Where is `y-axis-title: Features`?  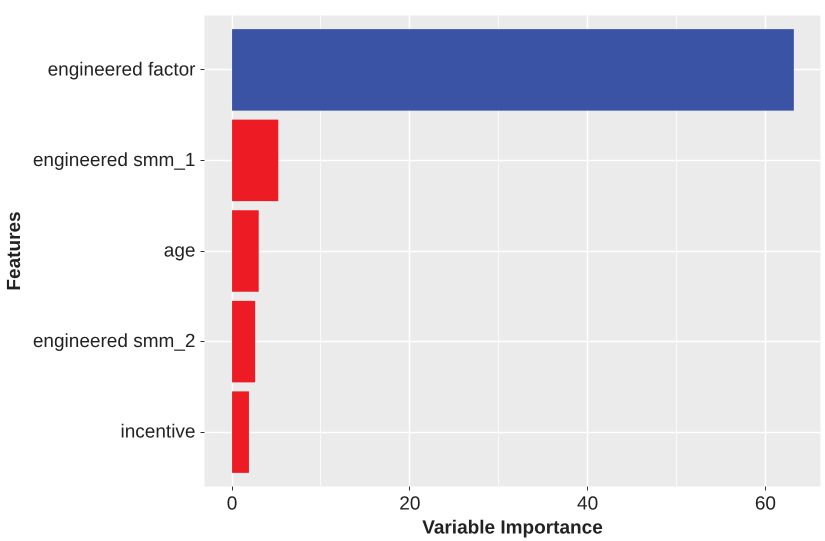
y-axis-title: Features is located at coordinates (14, 251).